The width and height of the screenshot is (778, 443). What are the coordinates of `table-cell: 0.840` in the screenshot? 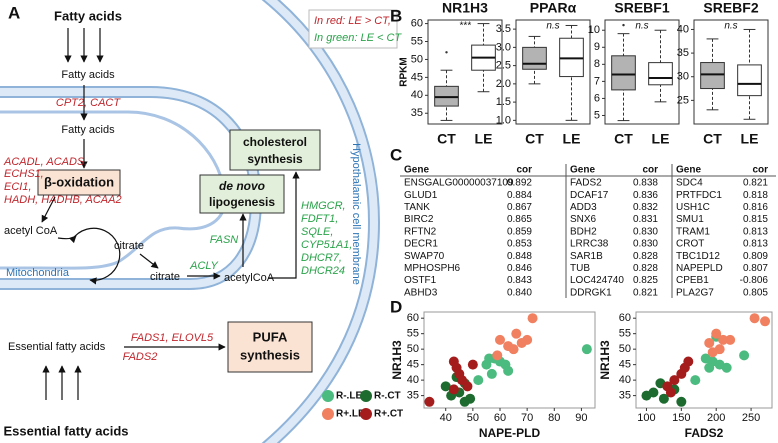 It's located at (519, 292).